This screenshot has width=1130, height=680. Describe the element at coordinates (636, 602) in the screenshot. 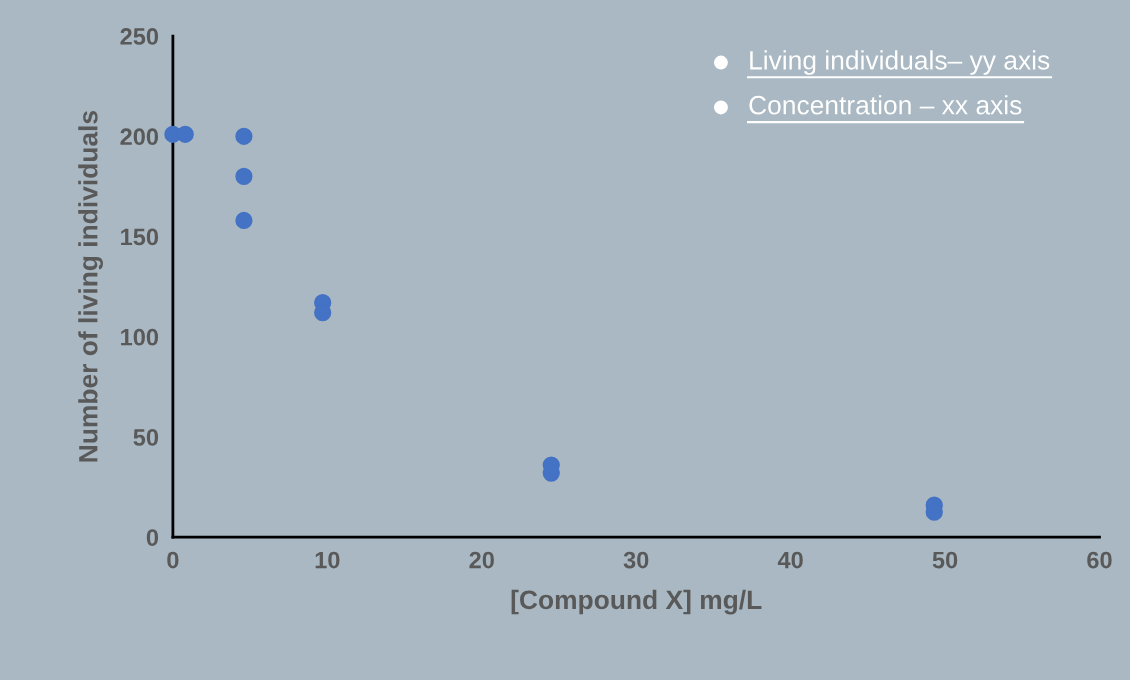

I see `x-axis-title: [Compound X] mg/L` at that location.